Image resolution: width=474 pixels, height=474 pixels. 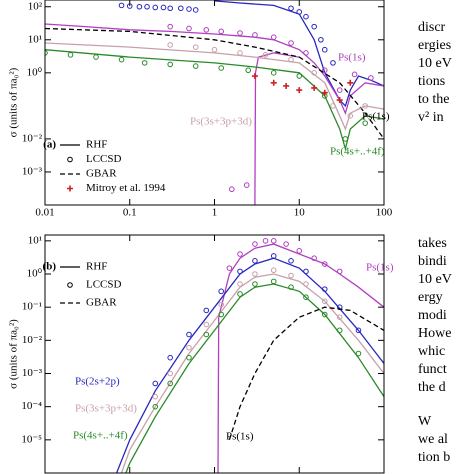 I want to click on body-text: Howe, so click(x=434, y=333).